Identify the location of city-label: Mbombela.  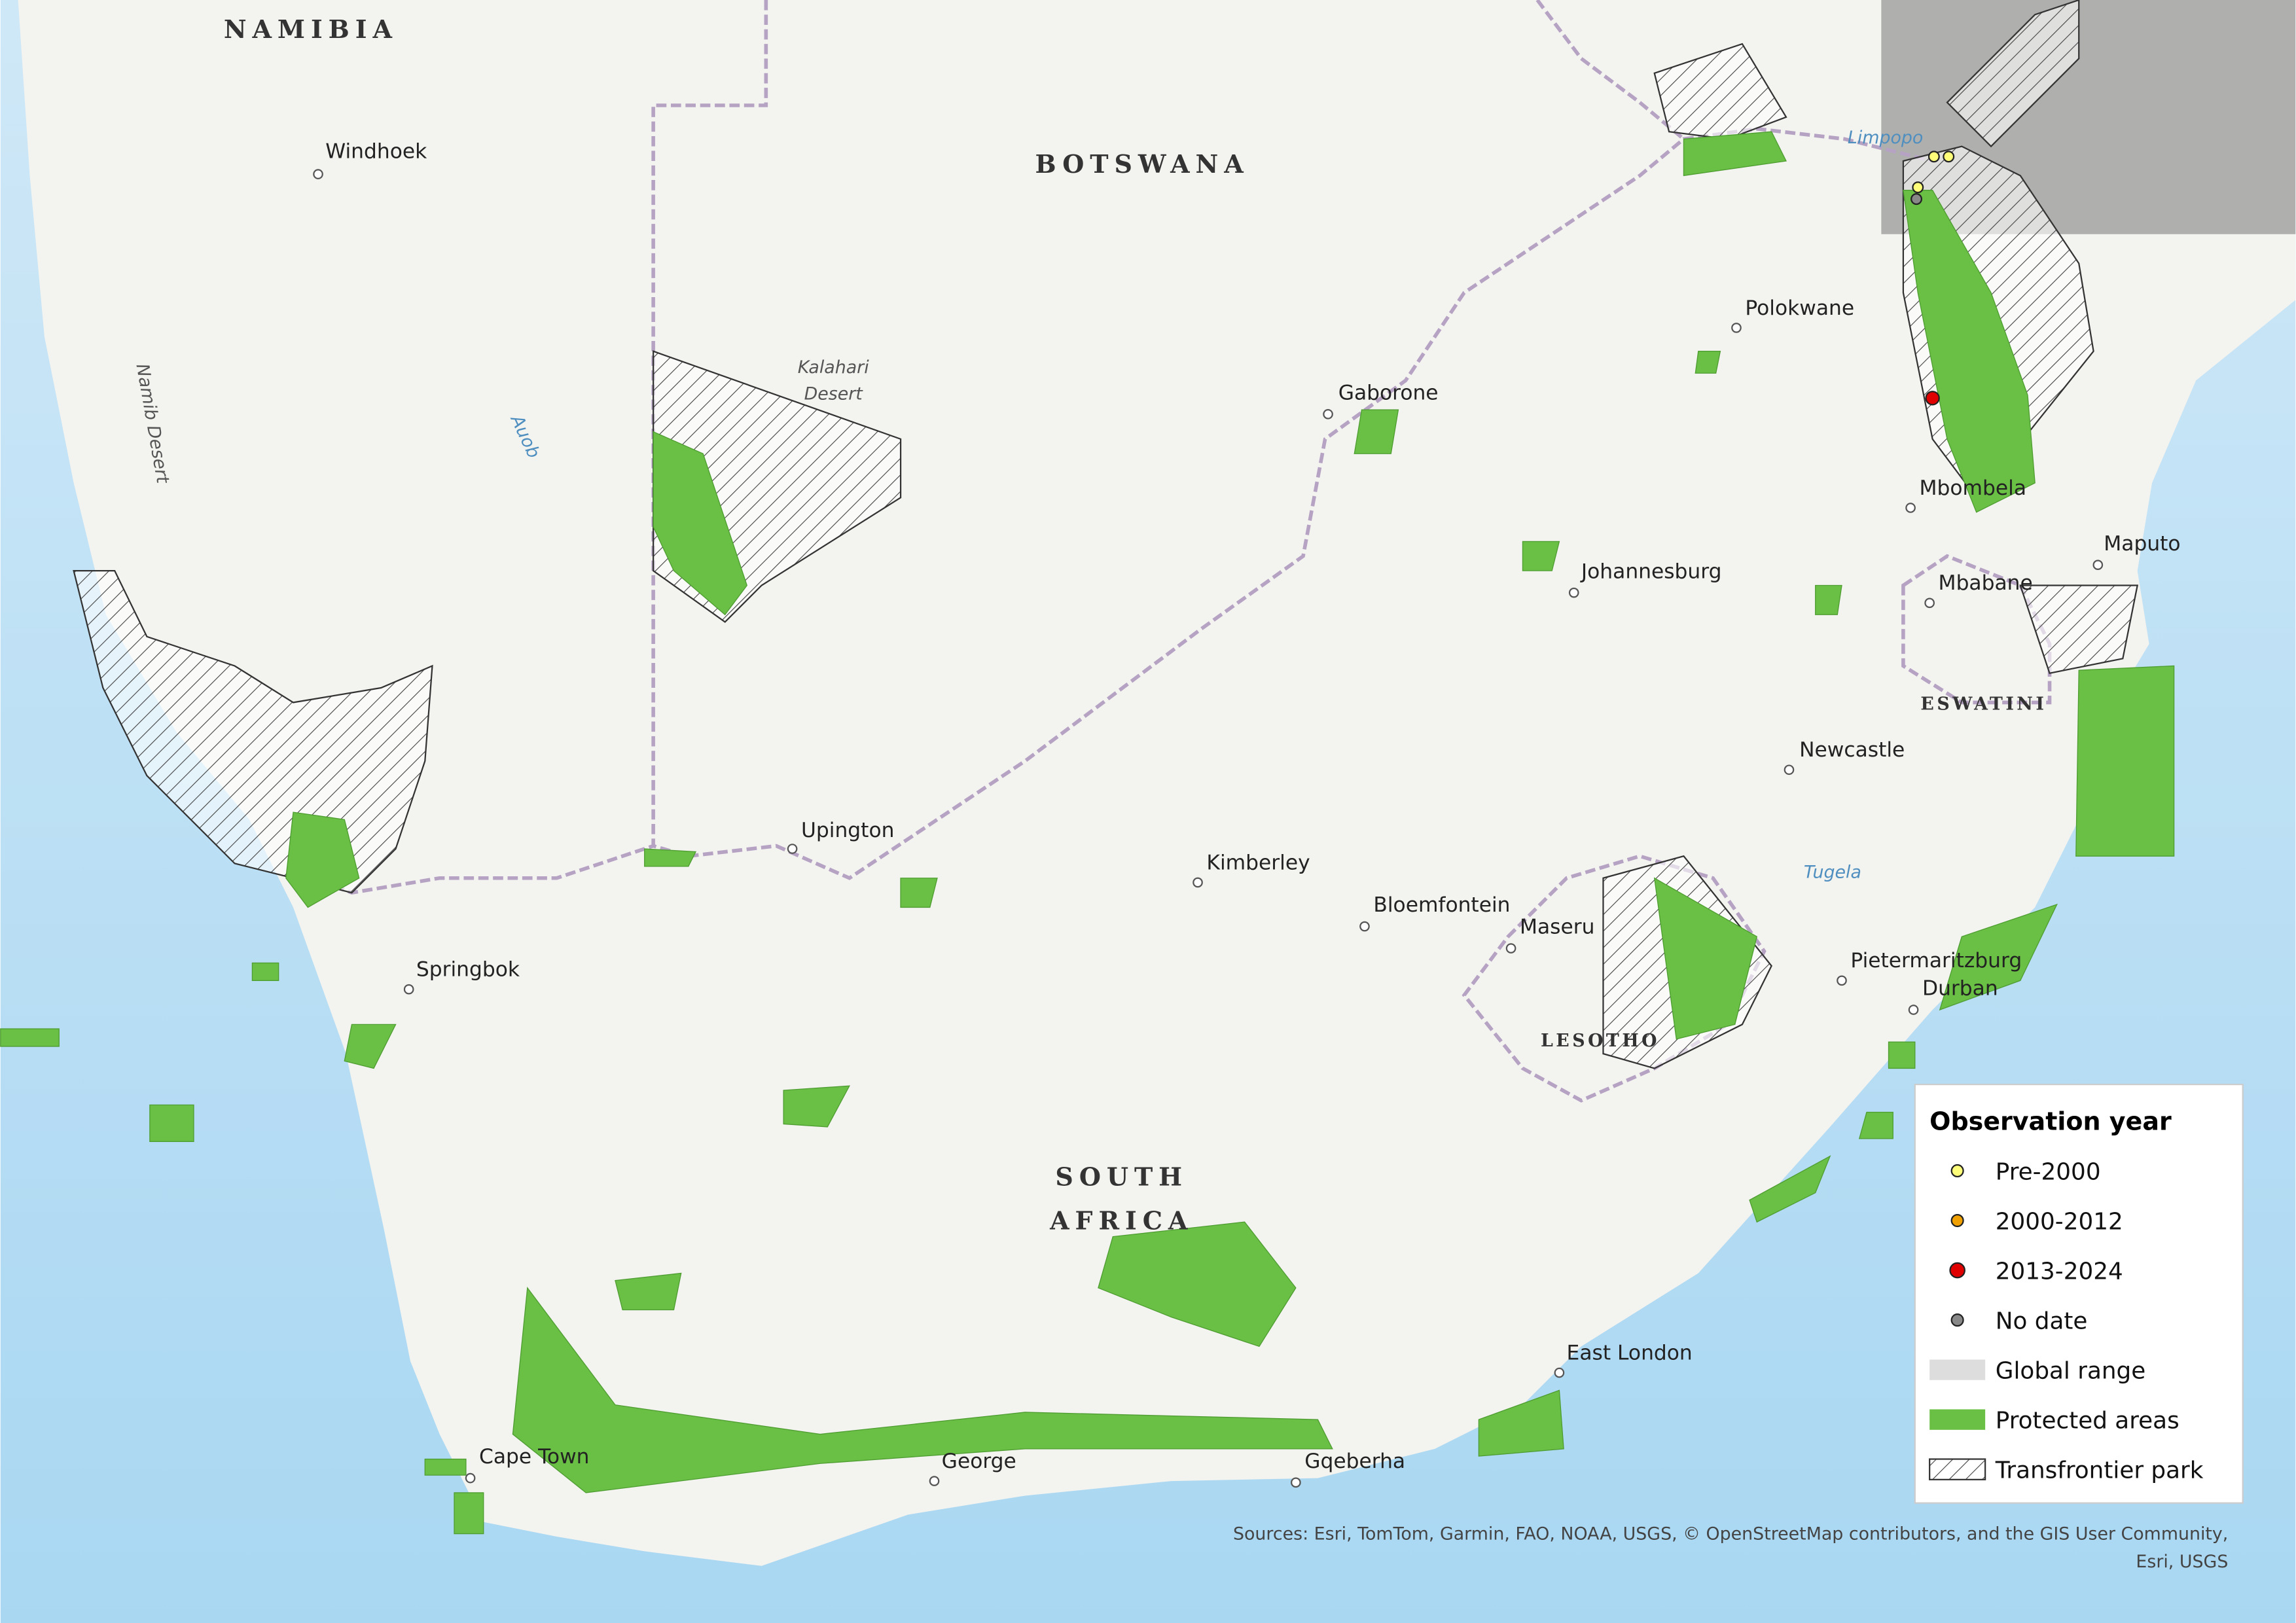
(1973, 488).